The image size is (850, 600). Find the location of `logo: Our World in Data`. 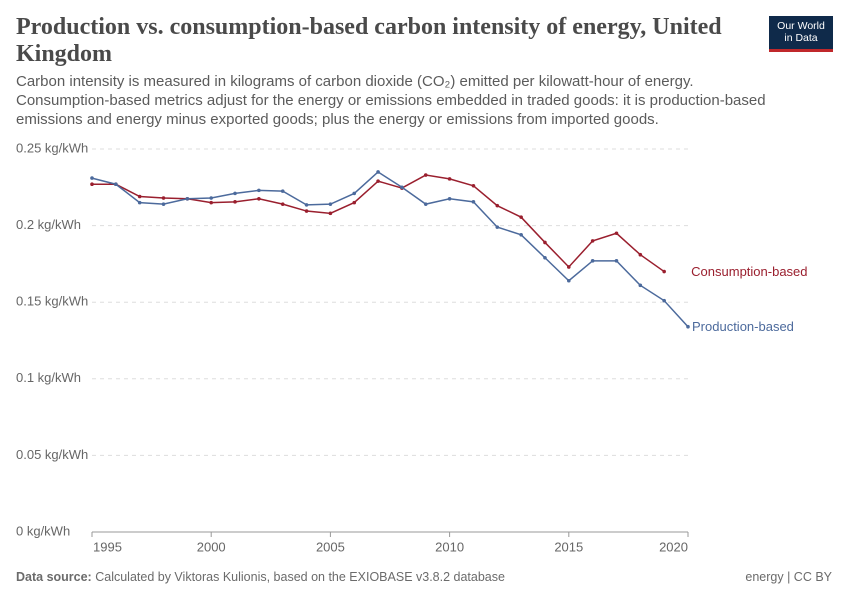

logo: Our World in Data is located at coordinates (801, 34).